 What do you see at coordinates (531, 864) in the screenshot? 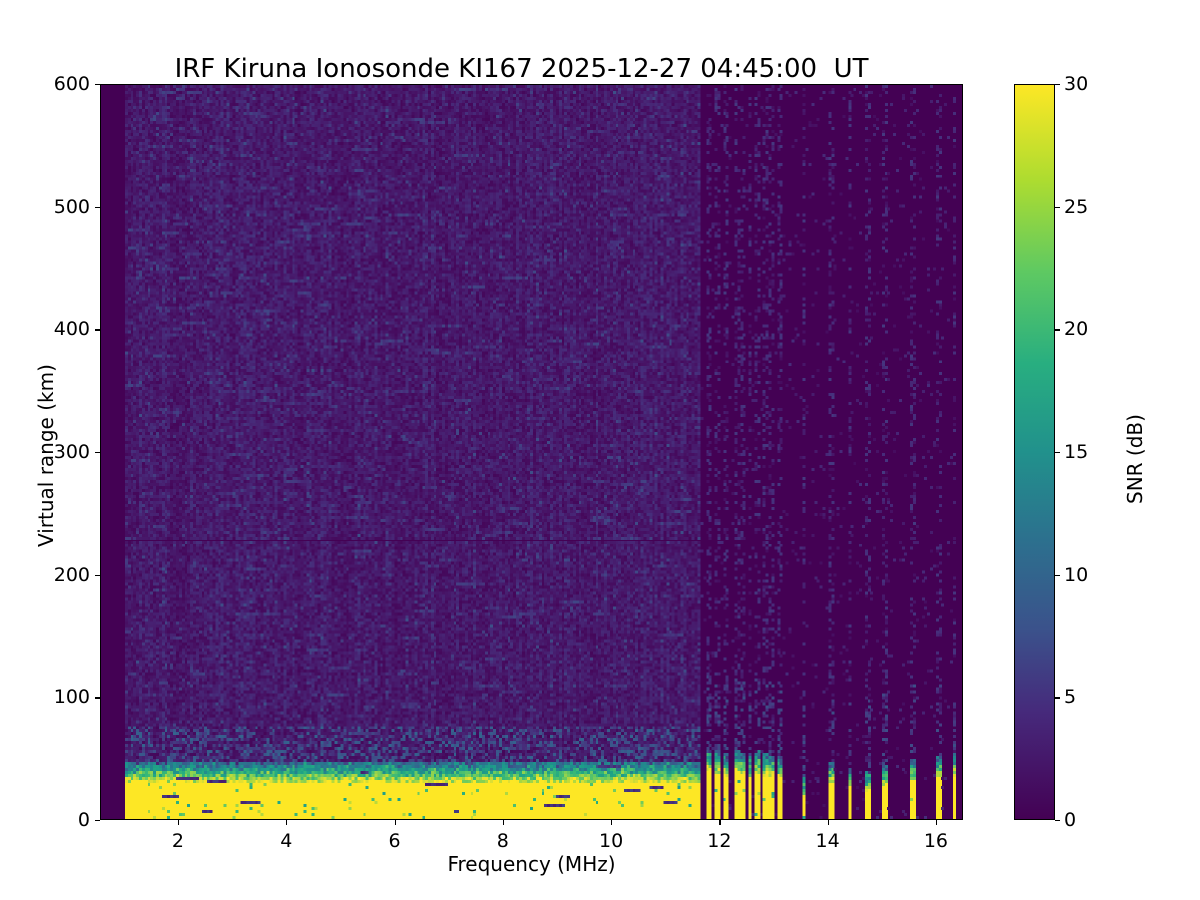
I see `x-axis-label: Frequency (MHz)` at bounding box center [531, 864].